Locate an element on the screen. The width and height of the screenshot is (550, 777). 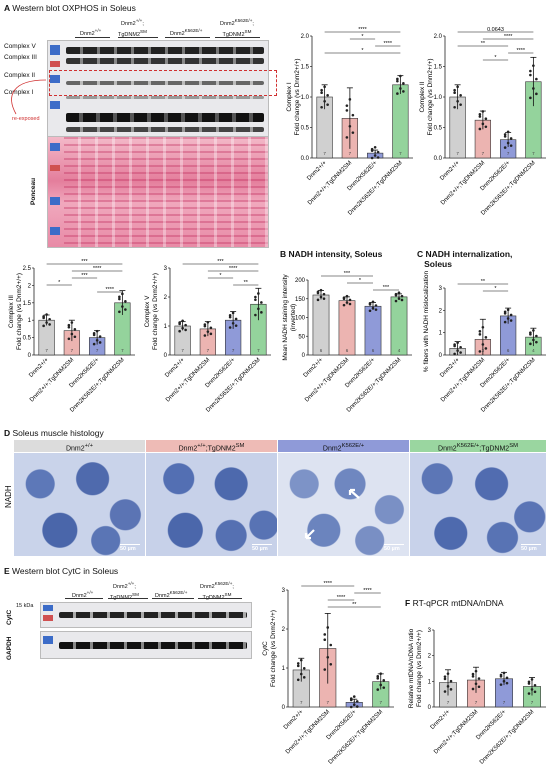
y-tick-label: 0.0 is located at coordinates (305, 159).